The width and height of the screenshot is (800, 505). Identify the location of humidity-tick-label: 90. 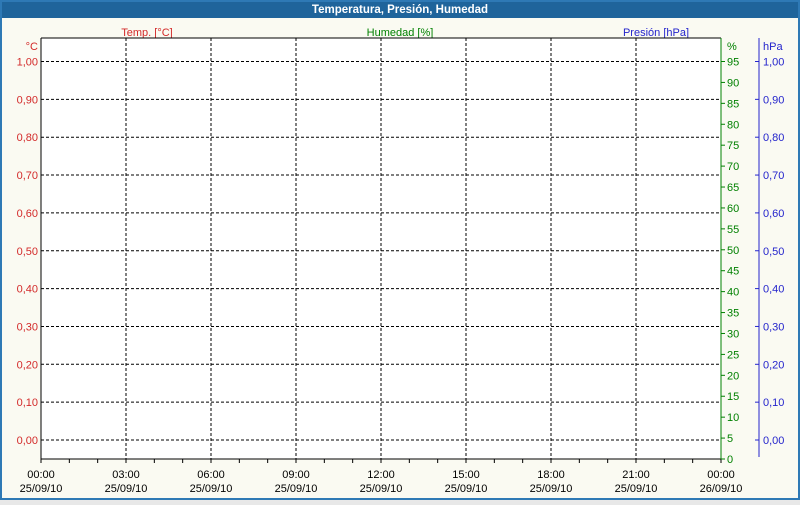
(733, 83).